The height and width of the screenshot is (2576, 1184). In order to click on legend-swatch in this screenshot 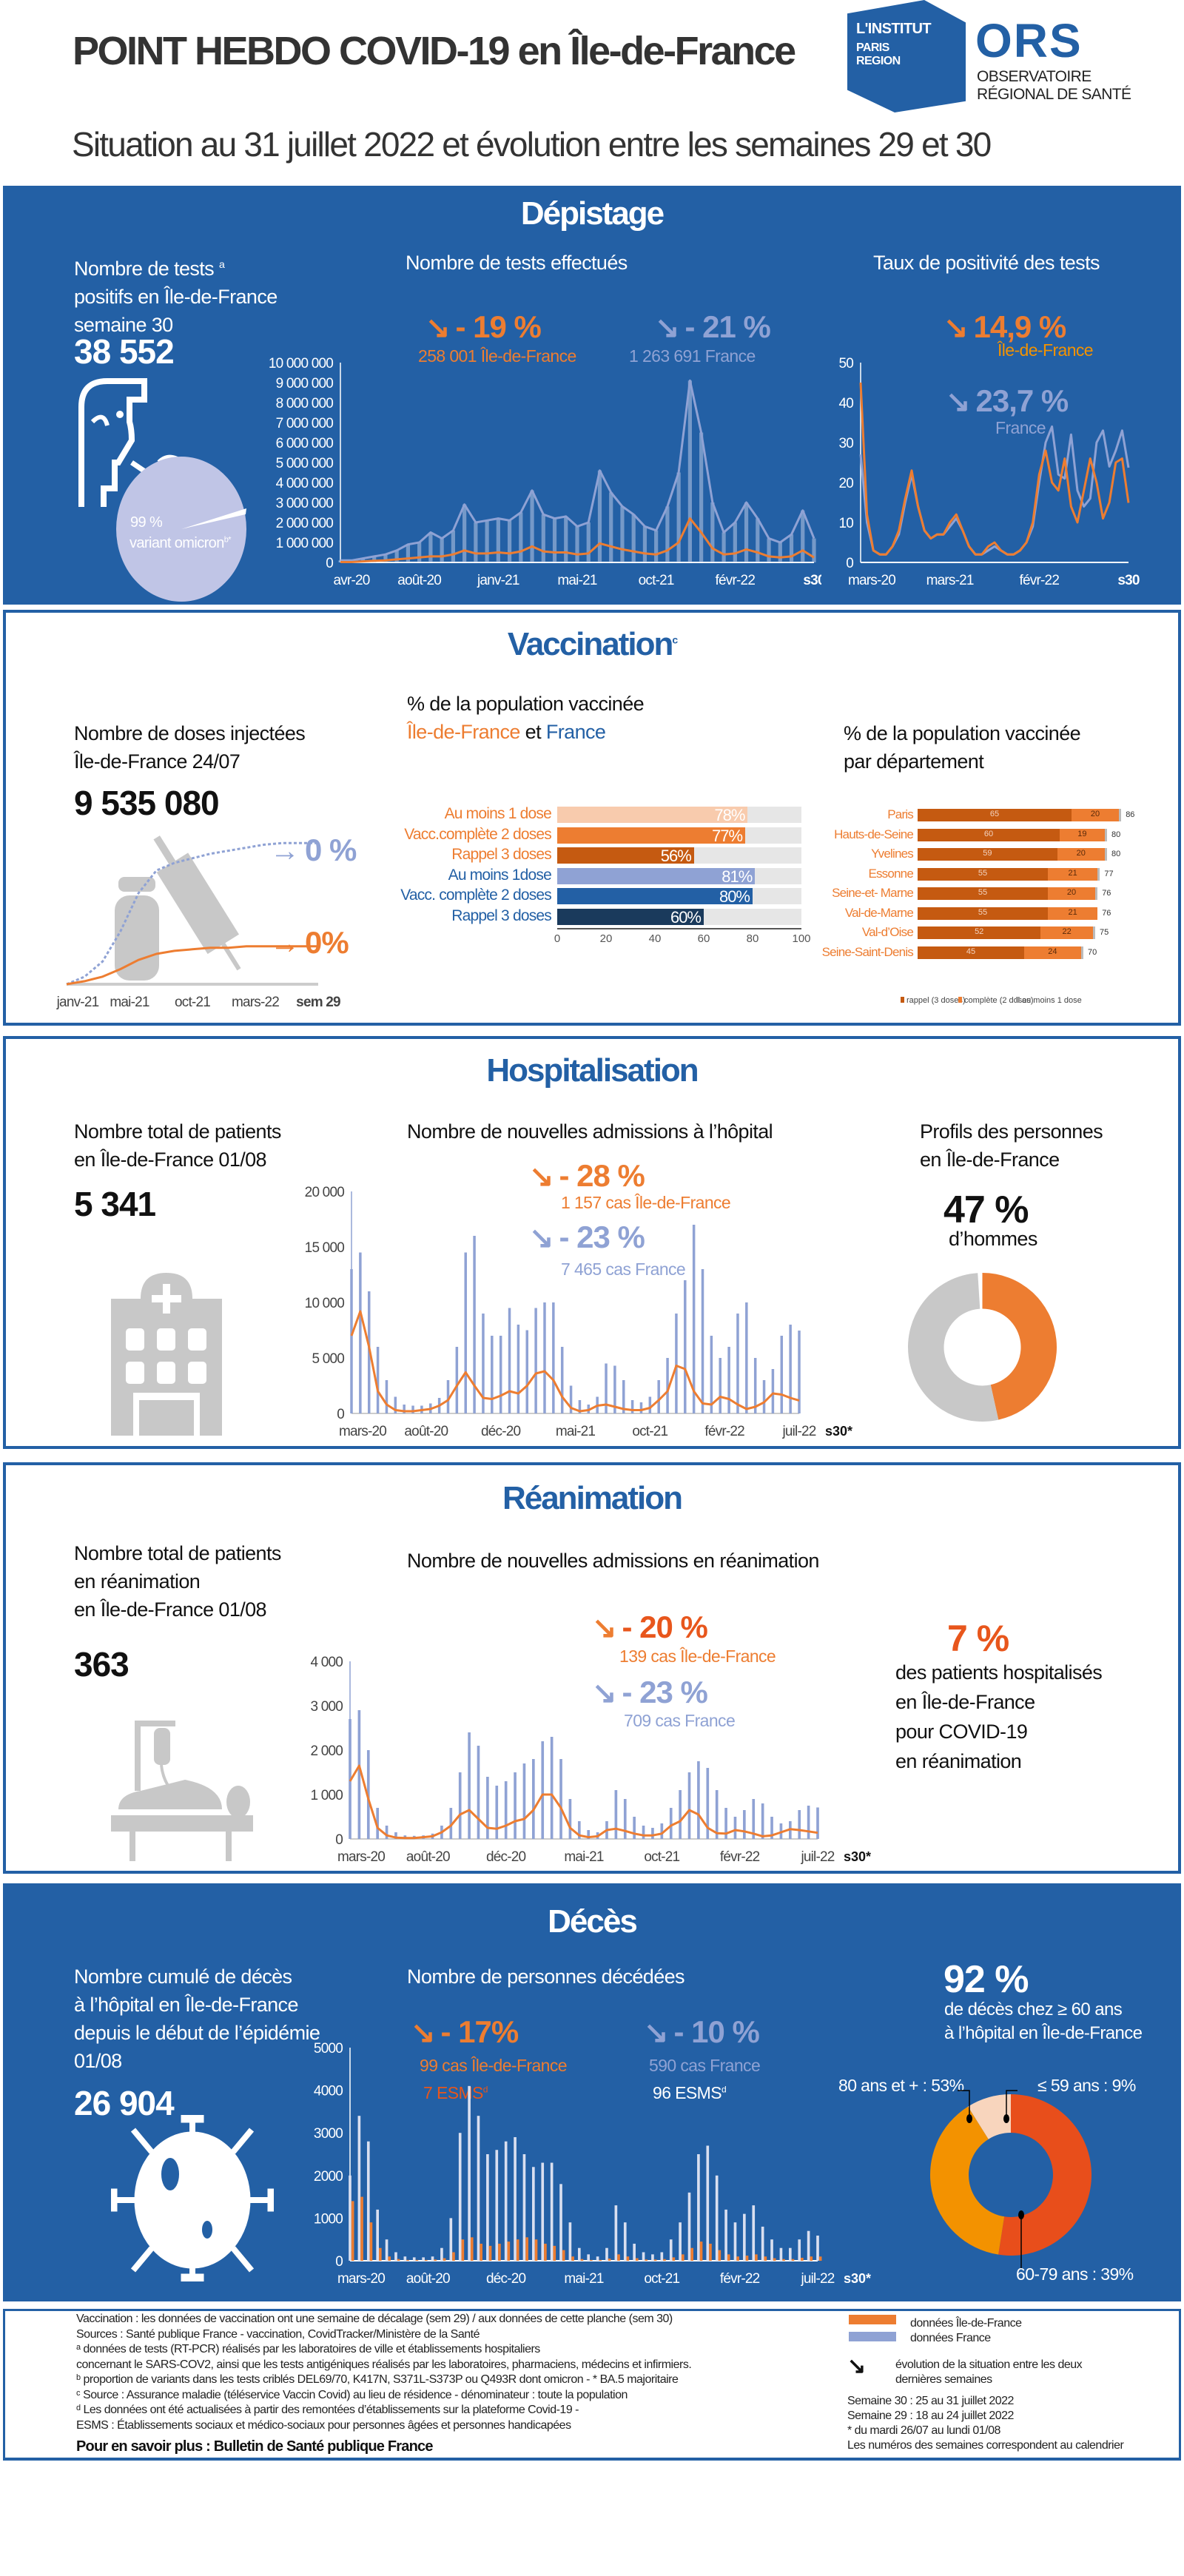, I will do `click(960, 1000)`.